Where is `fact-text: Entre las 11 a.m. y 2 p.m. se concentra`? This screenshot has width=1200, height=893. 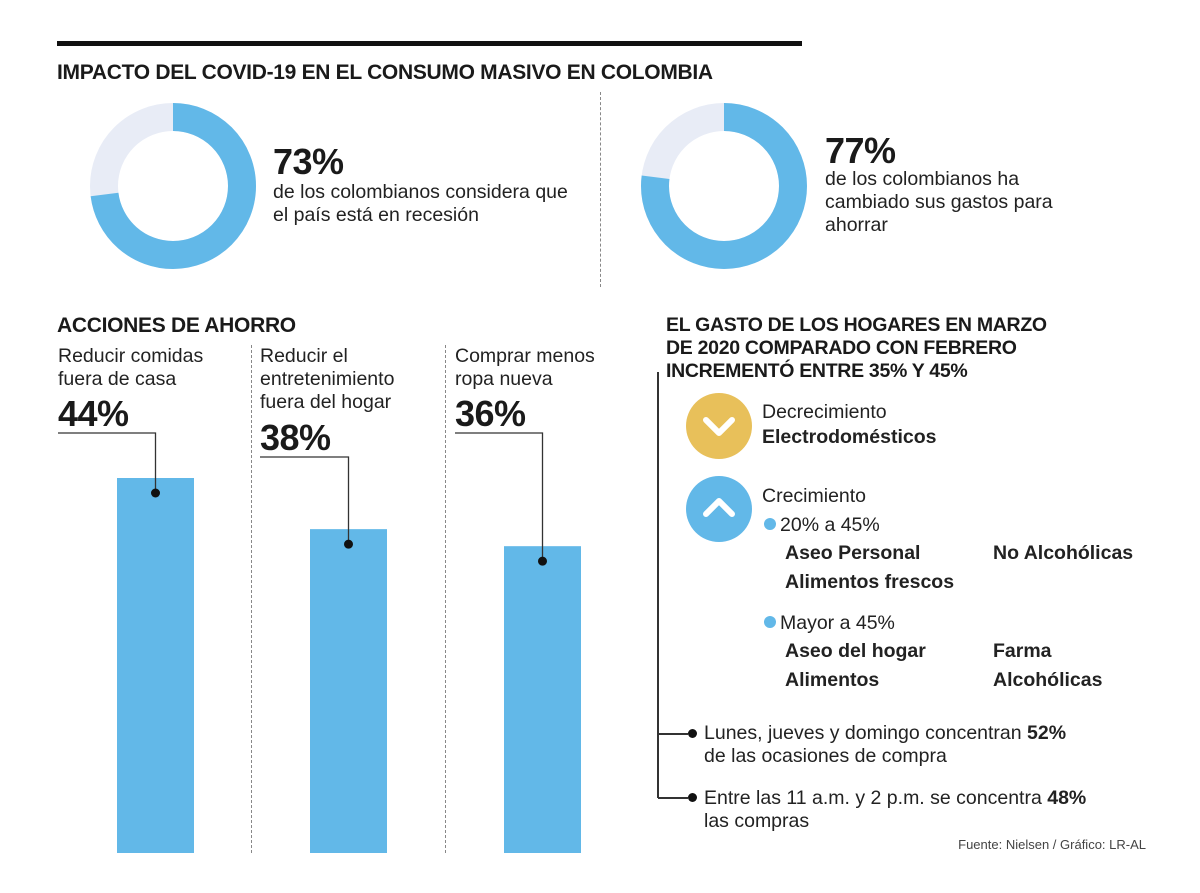 fact-text: Entre las 11 a.m. y 2 p.m. se concentra is located at coordinates (876, 798).